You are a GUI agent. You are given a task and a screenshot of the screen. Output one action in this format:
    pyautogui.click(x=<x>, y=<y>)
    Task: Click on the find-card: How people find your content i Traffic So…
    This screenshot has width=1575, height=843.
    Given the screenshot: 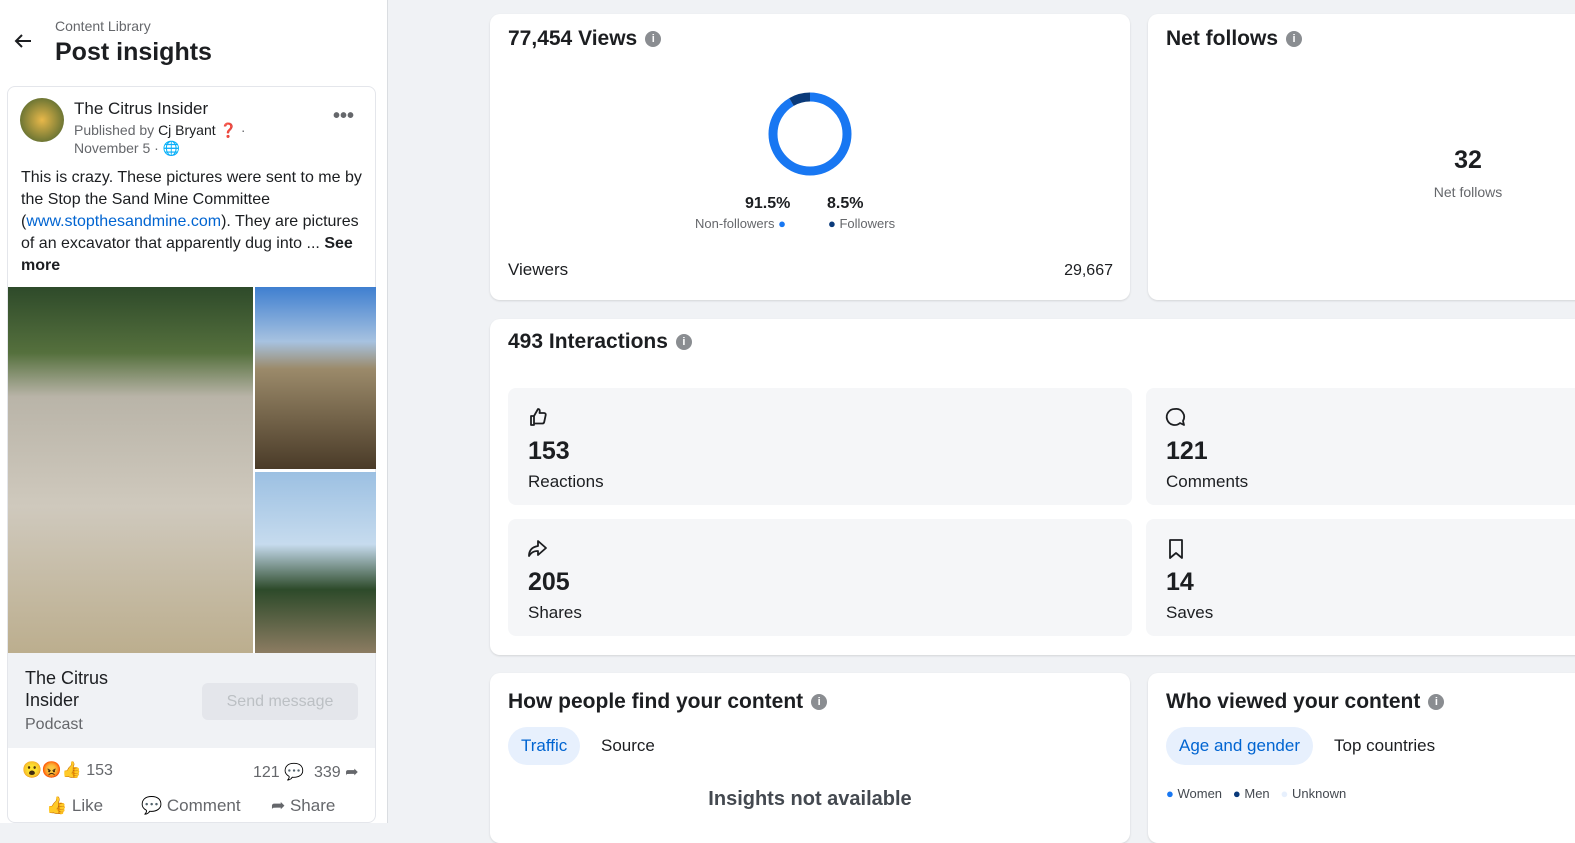 What is the action you would take?
    pyautogui.click(x=810, y=758)
    